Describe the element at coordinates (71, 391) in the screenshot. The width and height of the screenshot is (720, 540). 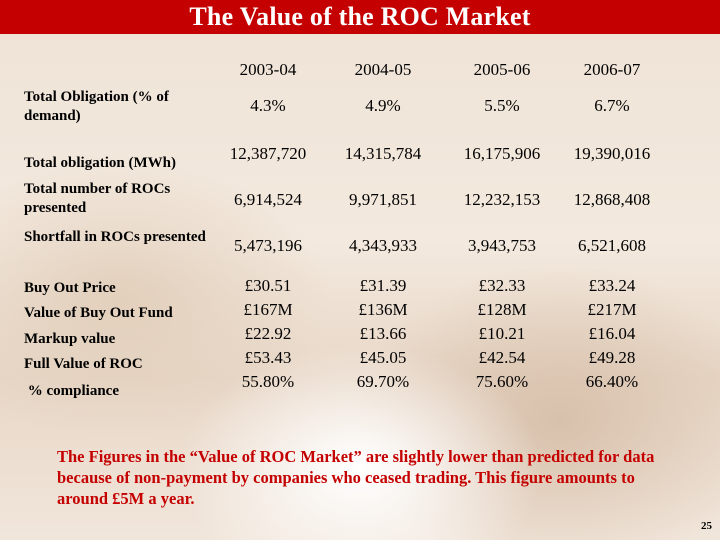
I see `row-label: % compliance` at that location.